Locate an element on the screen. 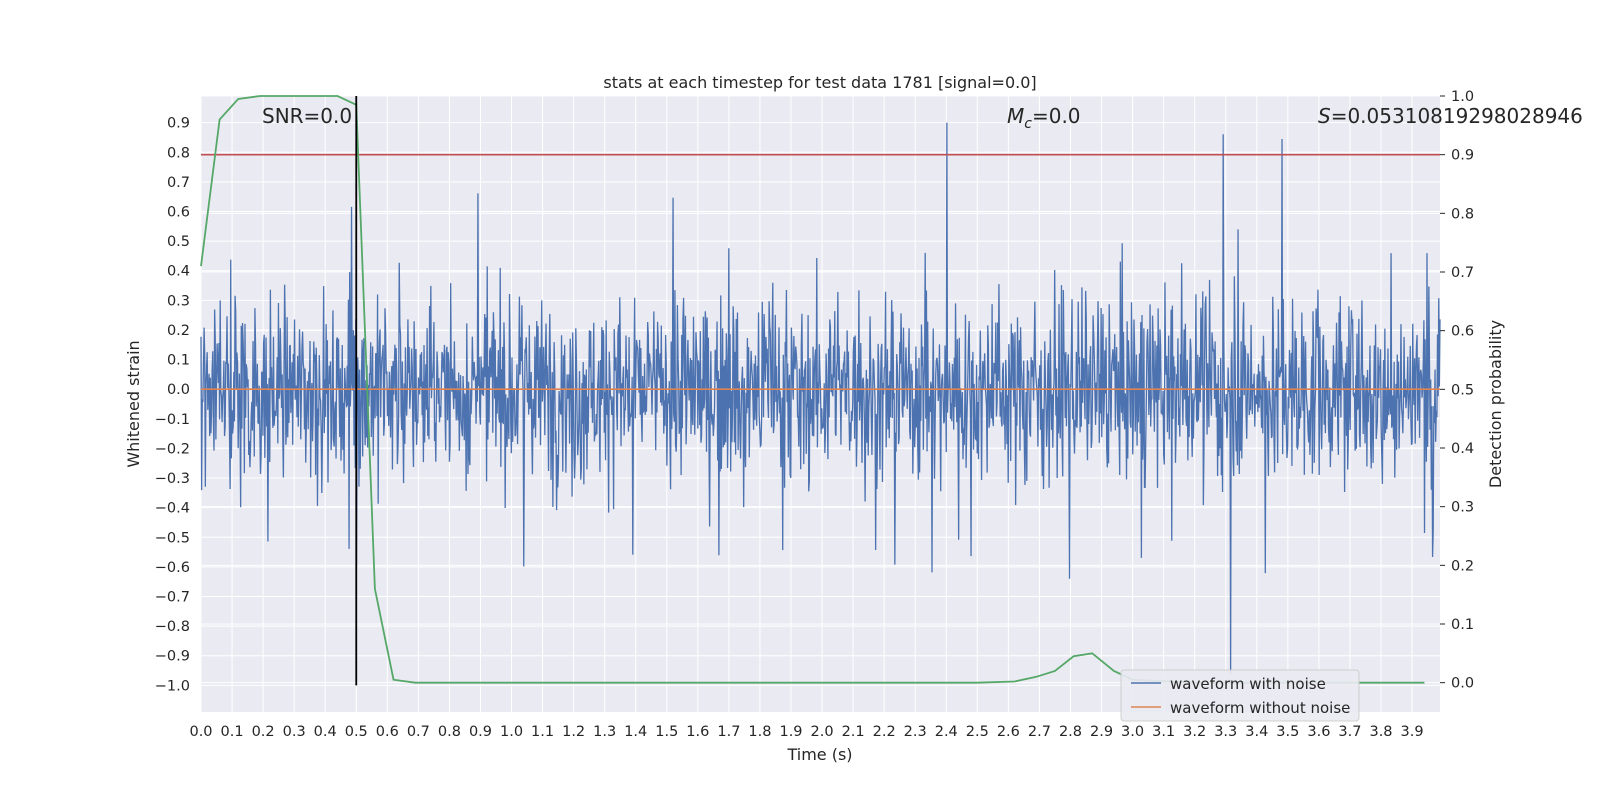  x-tick-label: 3.4 is located at coordinates (1256, 732).